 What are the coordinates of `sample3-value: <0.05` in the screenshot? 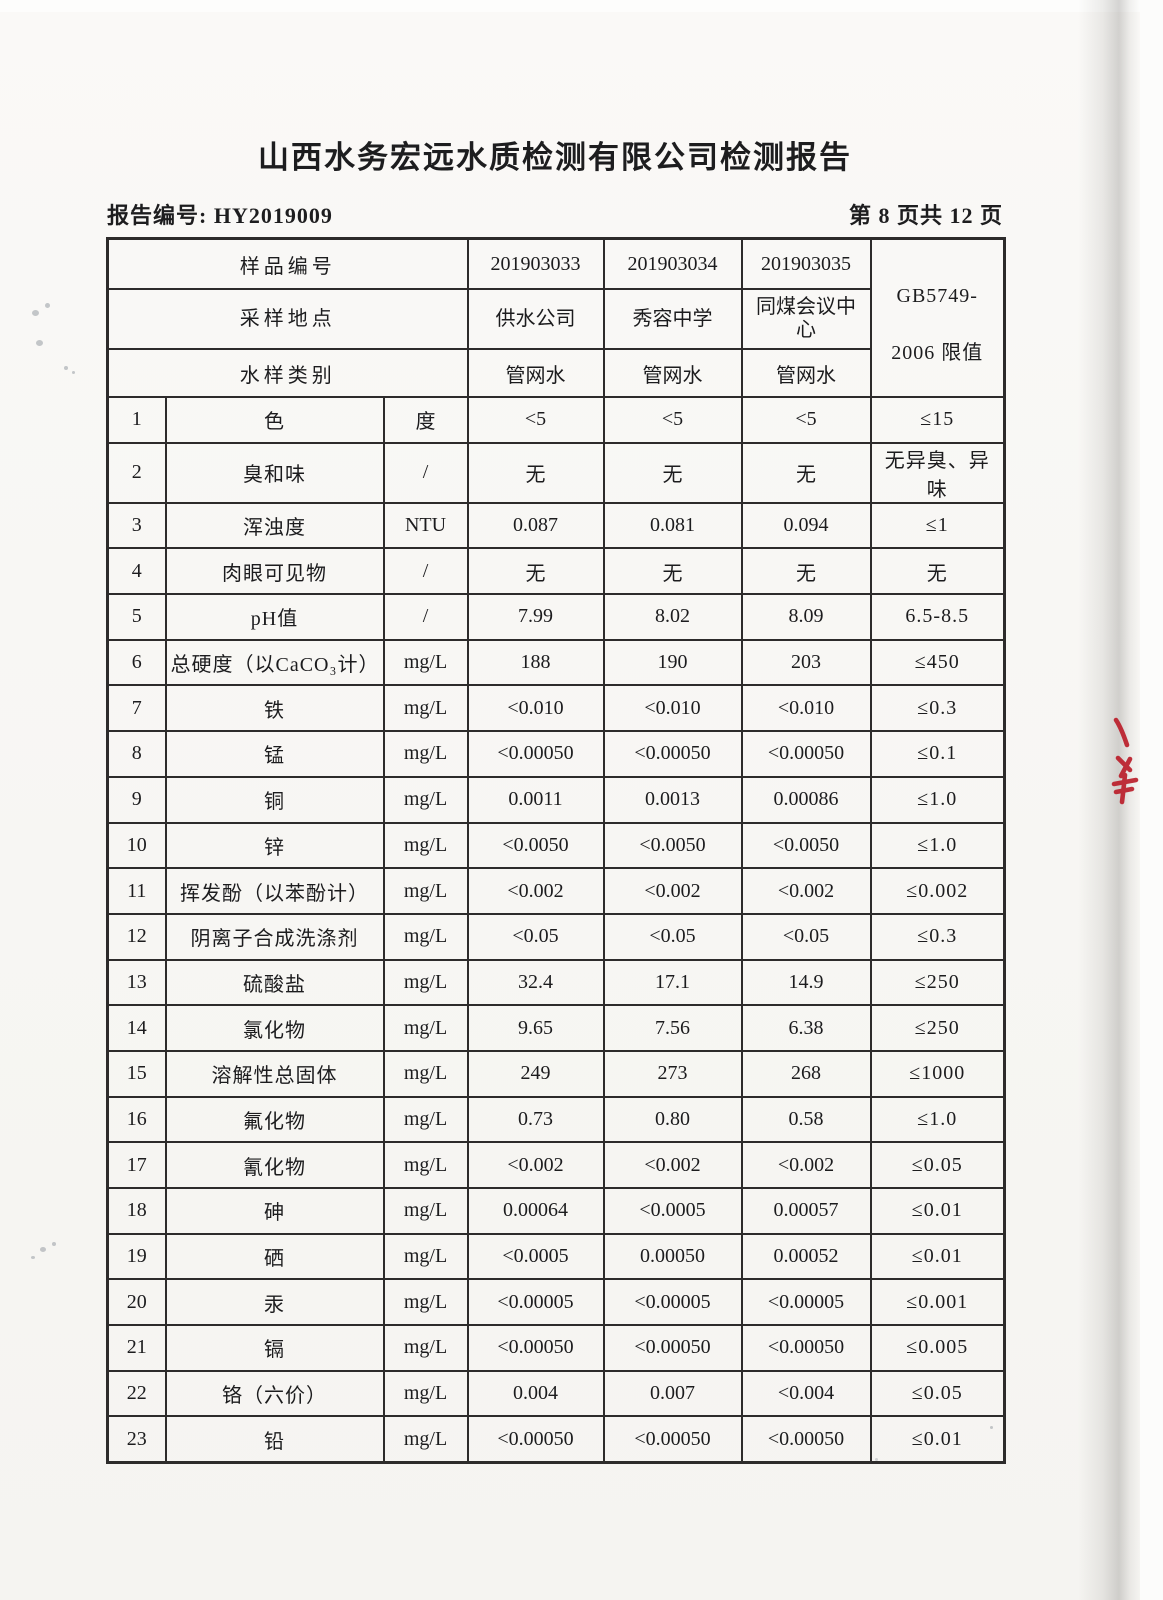 It's located at (806, 936).